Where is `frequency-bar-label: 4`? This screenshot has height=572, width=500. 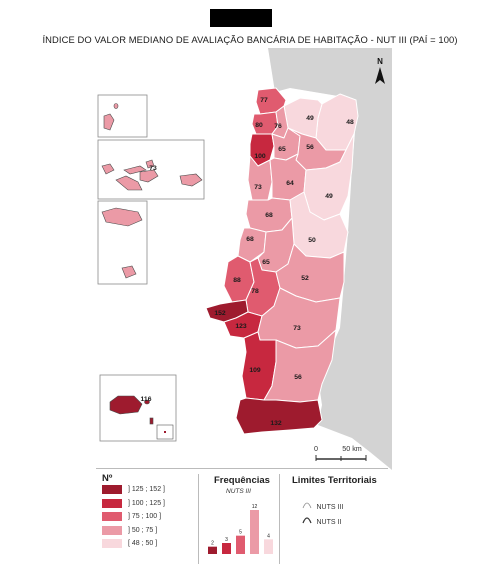
frequency-bar-label: 4 is located at coordinates (268, 536).